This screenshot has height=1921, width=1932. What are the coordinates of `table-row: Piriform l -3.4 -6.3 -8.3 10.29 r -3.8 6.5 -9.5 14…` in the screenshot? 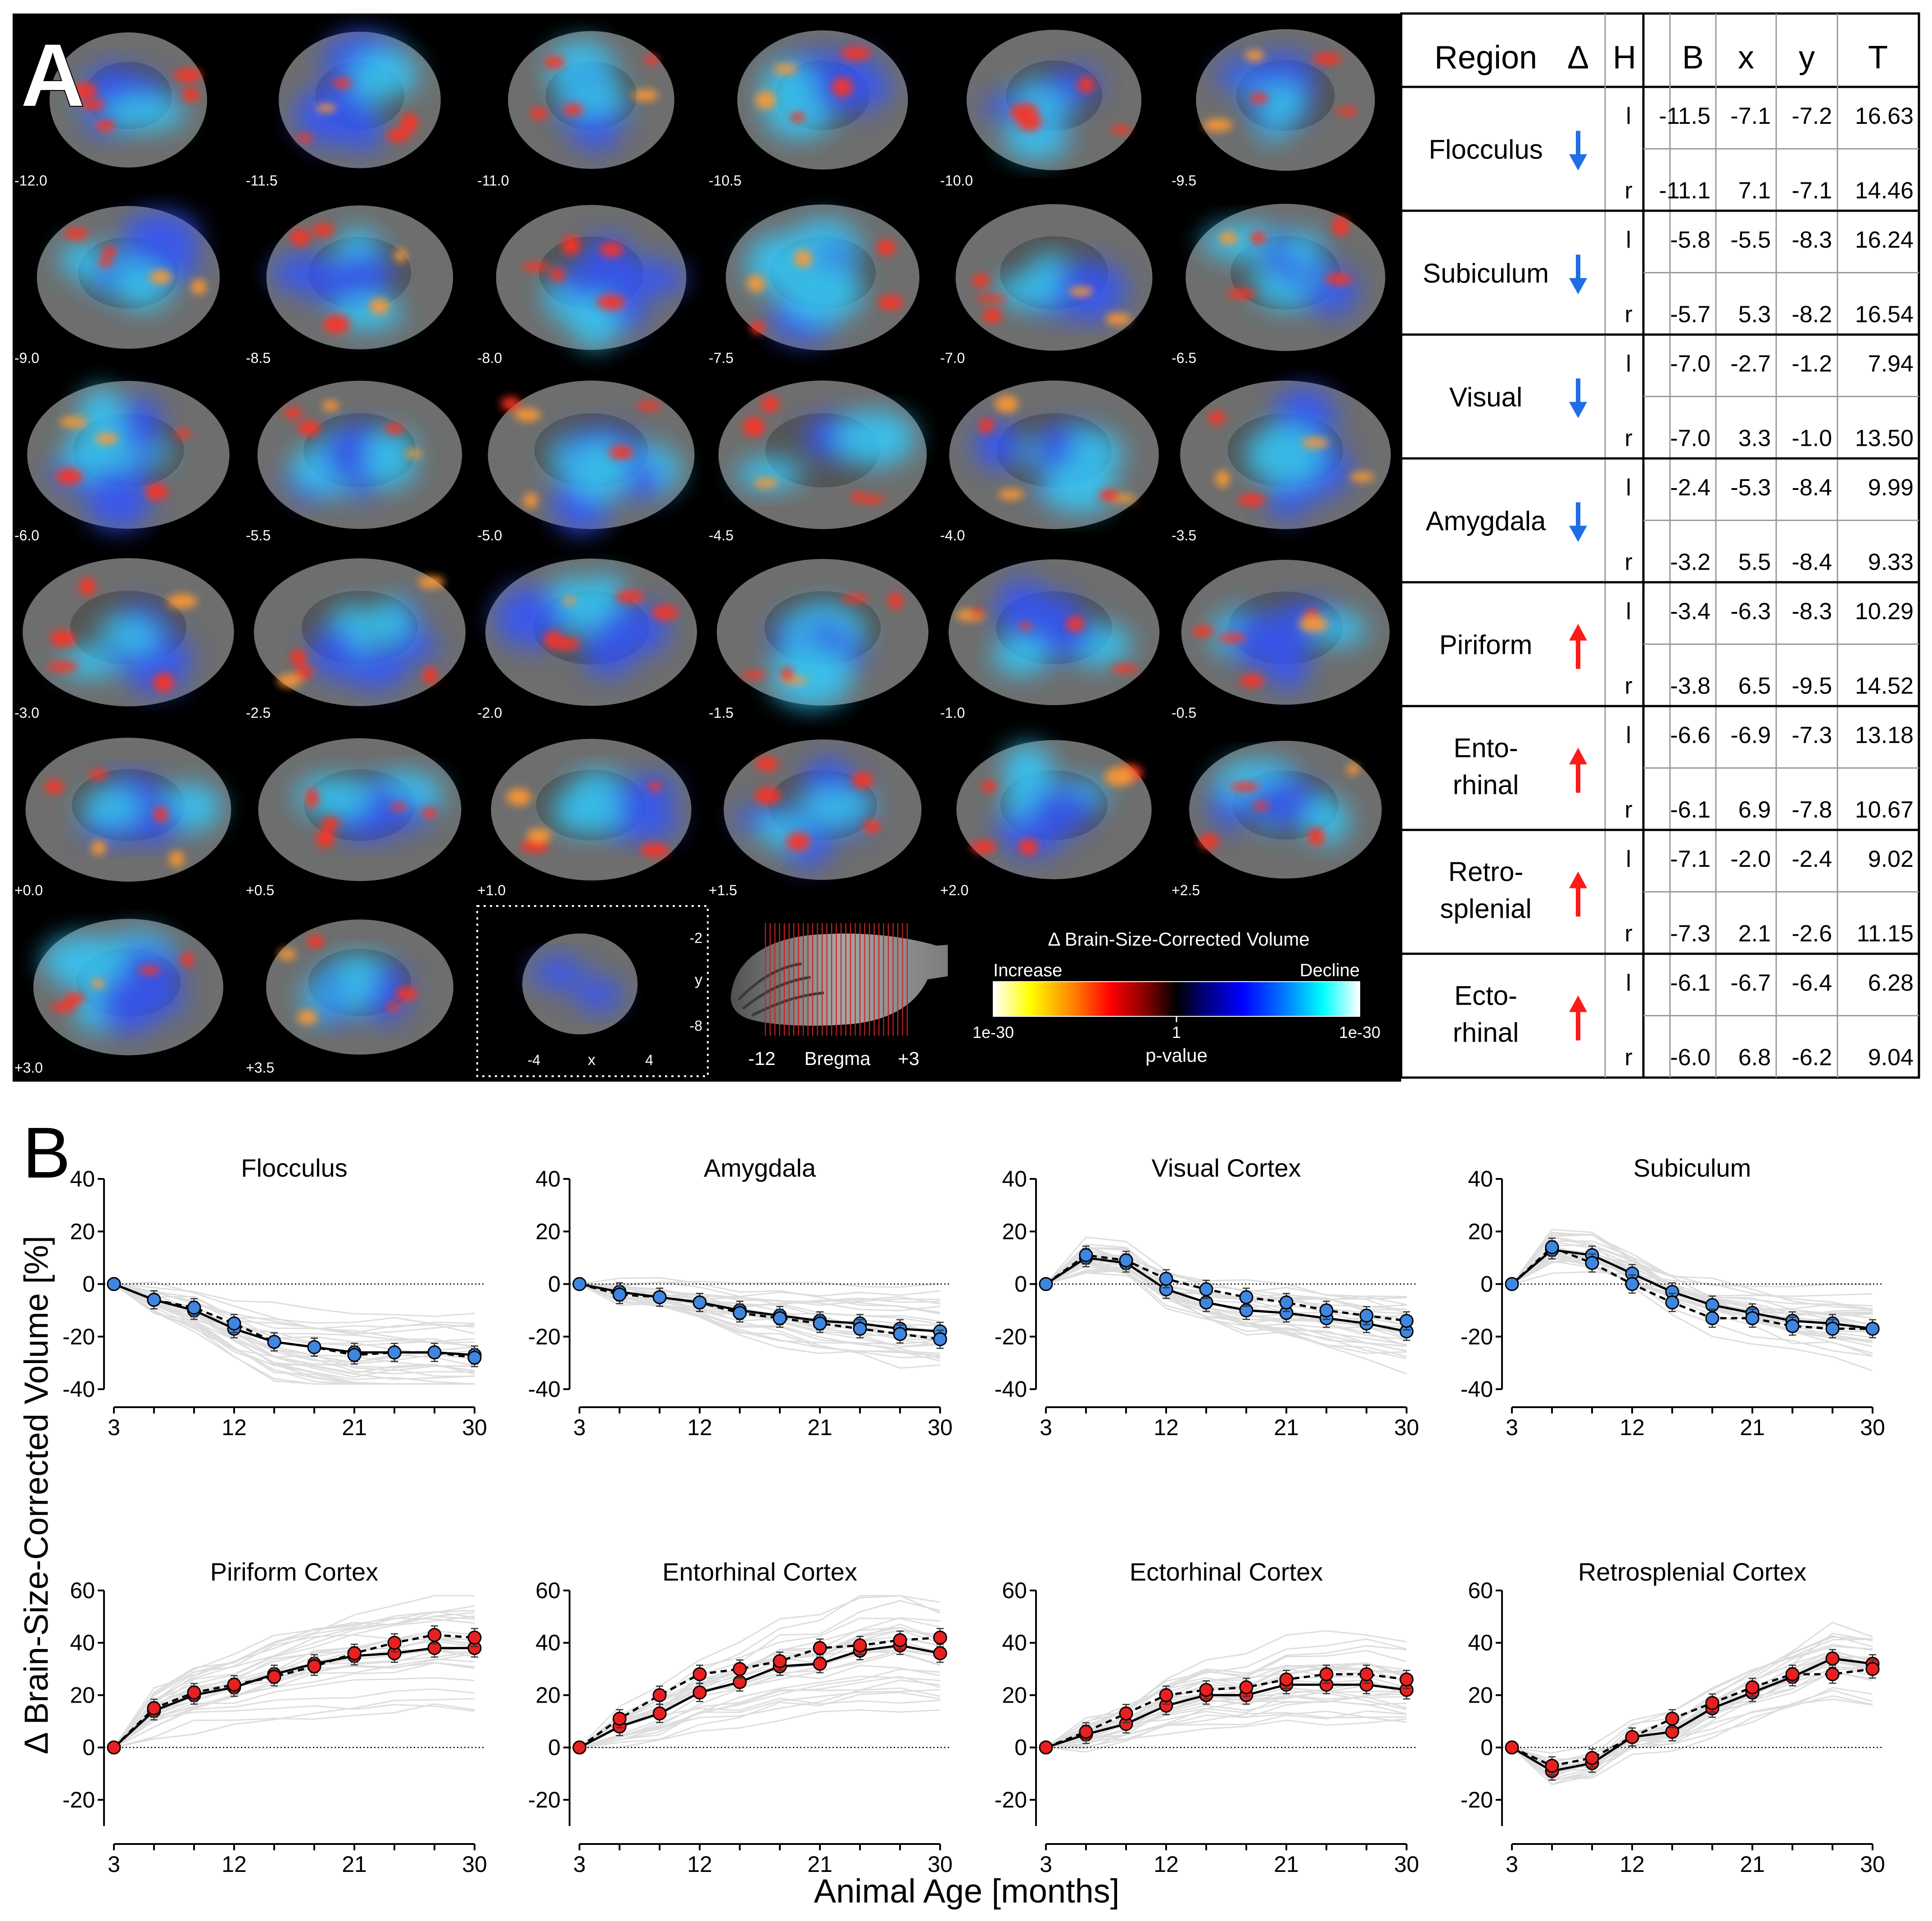 It's located at (1660, 640).